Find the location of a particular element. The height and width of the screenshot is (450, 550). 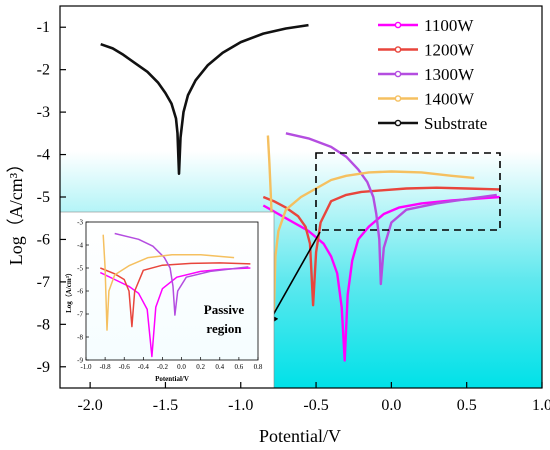

legend-item-1200w: 1200W is located at coordinates (426, 50).